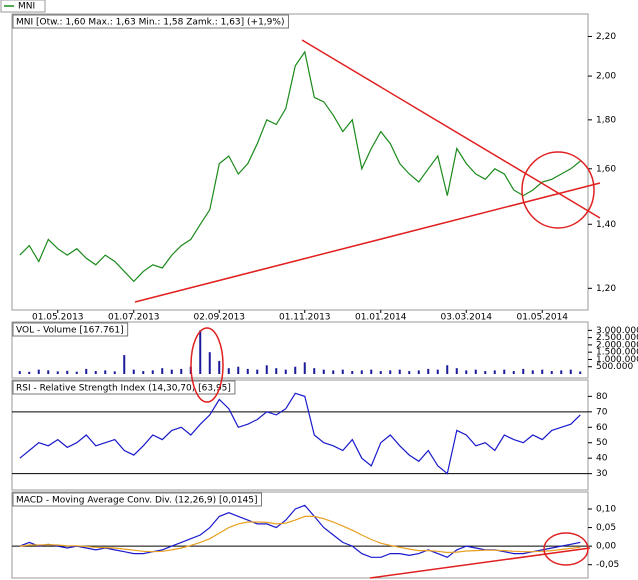  Describe the element at coordinates (606, 120) in the screenshot. I see `y-tick-label: 1,80` at that location.